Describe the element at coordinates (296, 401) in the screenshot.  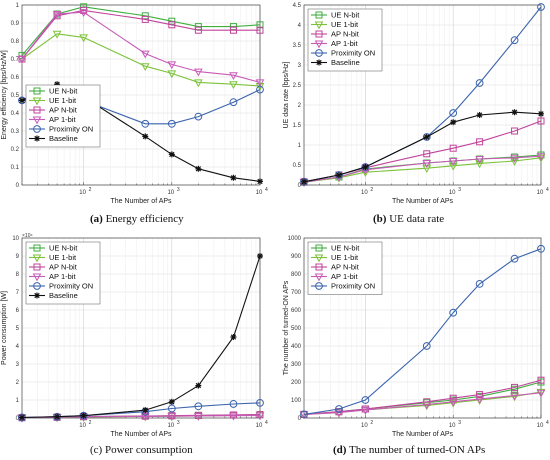
I see `y-tick-label: 100` at that location.